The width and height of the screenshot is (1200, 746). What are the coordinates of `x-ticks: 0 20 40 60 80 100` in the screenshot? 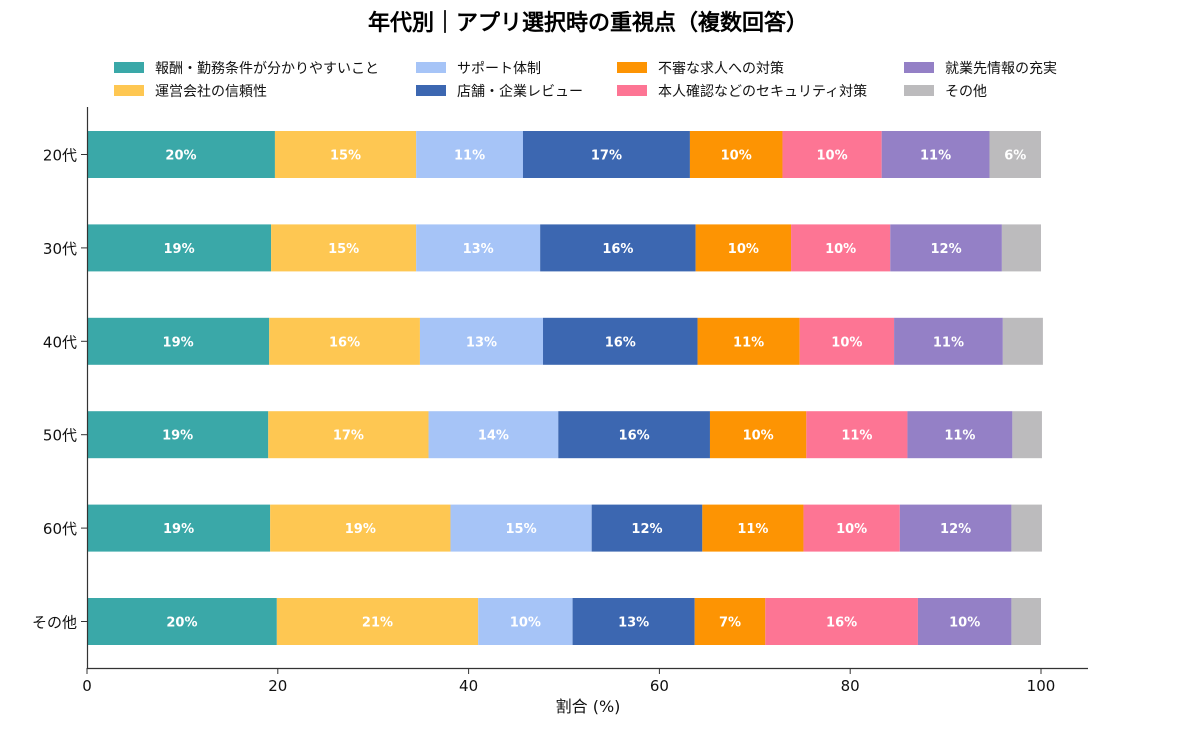 It's located at (568, 681).